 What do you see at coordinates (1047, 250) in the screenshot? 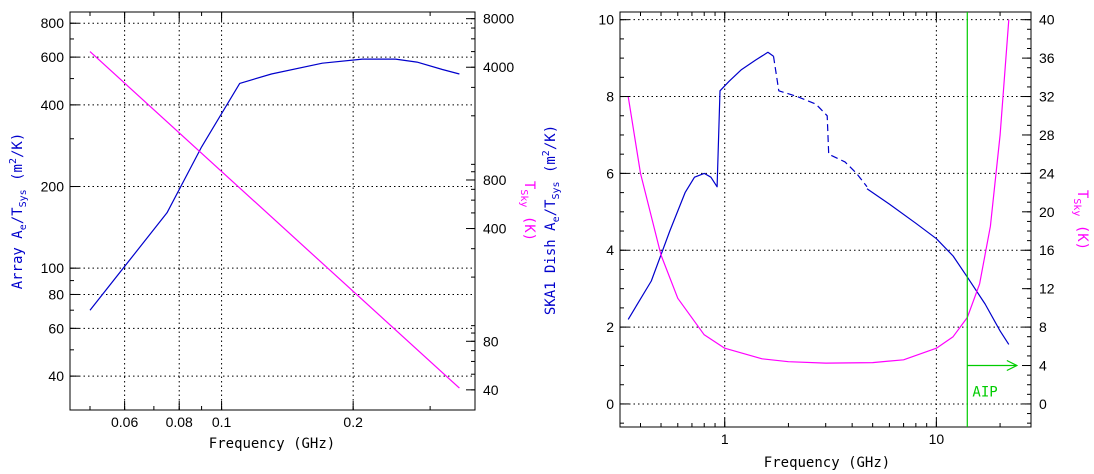
I see `y2-tick-label: 16` at bounding box center [1047, 250].